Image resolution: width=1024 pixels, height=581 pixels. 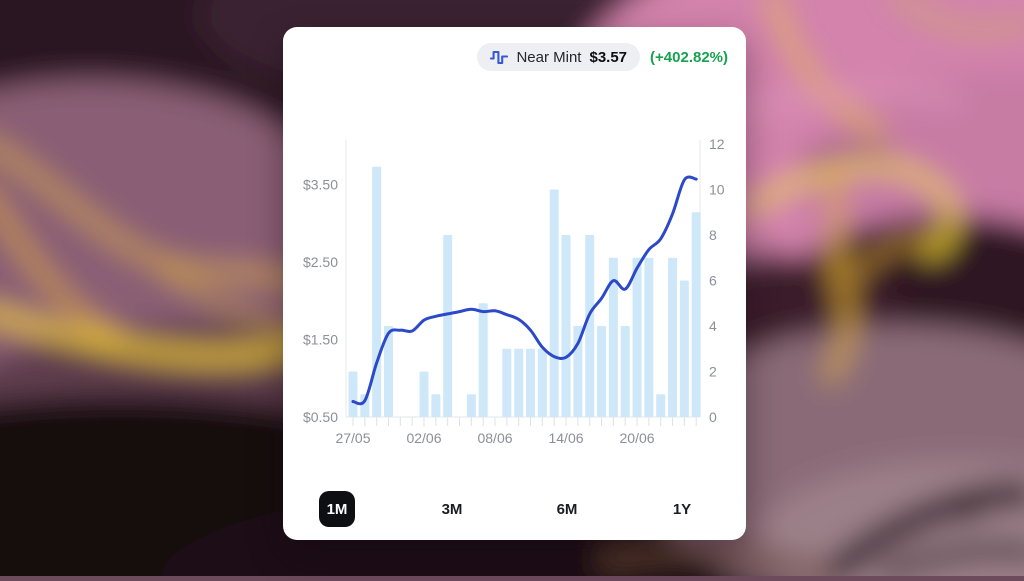 What do you see at coordinates (514, 509) in the screenshot?
I see `range-selector: 1M 3M 6M 1Y` at bounding box center [514, 509].